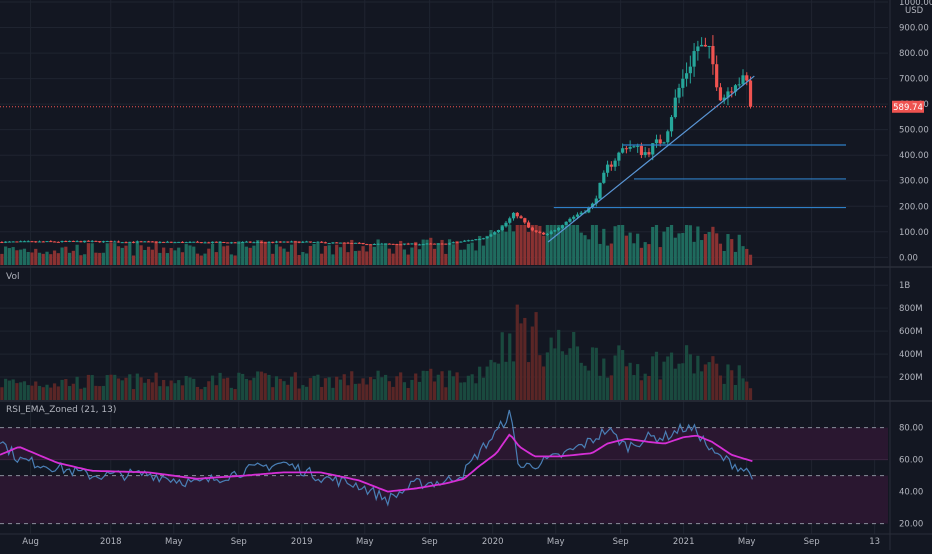 The width and height of the screenshot is (932, 554). What do you see at coordinates (874, 542) in the screenshot?
I see `time-tick-label-13: 13` at bounding box center [874, 542].